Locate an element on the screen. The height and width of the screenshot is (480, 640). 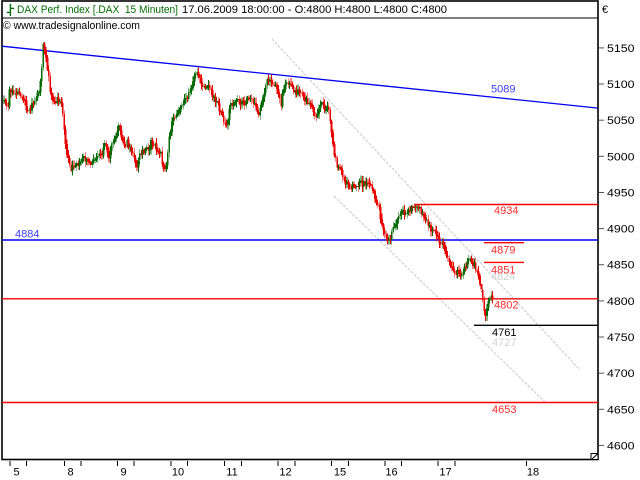
svg-text: 4700 is located at coordinates (621, 374).